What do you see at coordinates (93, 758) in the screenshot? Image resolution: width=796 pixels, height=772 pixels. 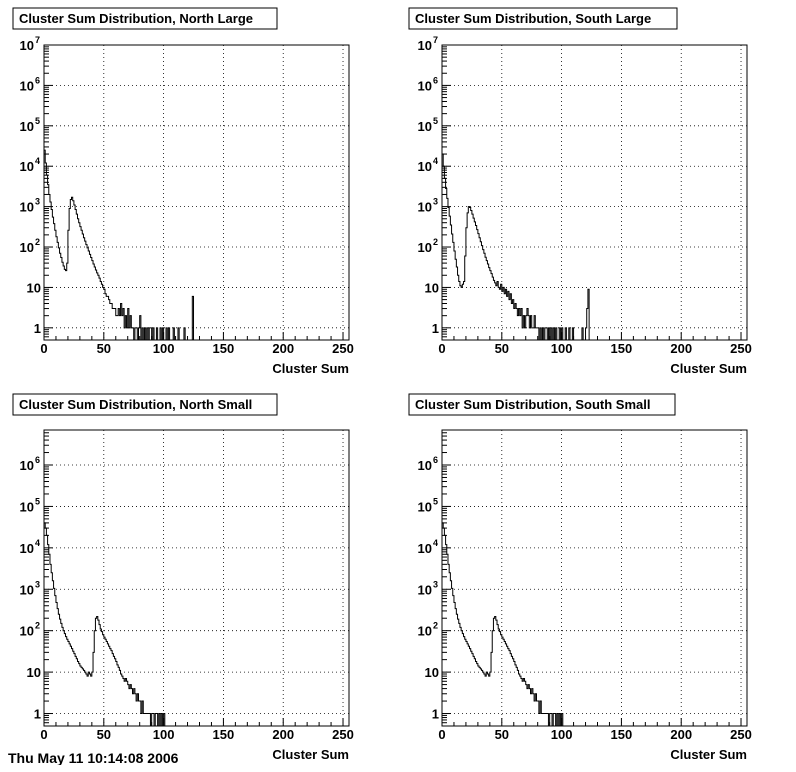 I see `timestamp-footer: Thu May 11 10:14:08 2006` at bounding box center [93, 758].